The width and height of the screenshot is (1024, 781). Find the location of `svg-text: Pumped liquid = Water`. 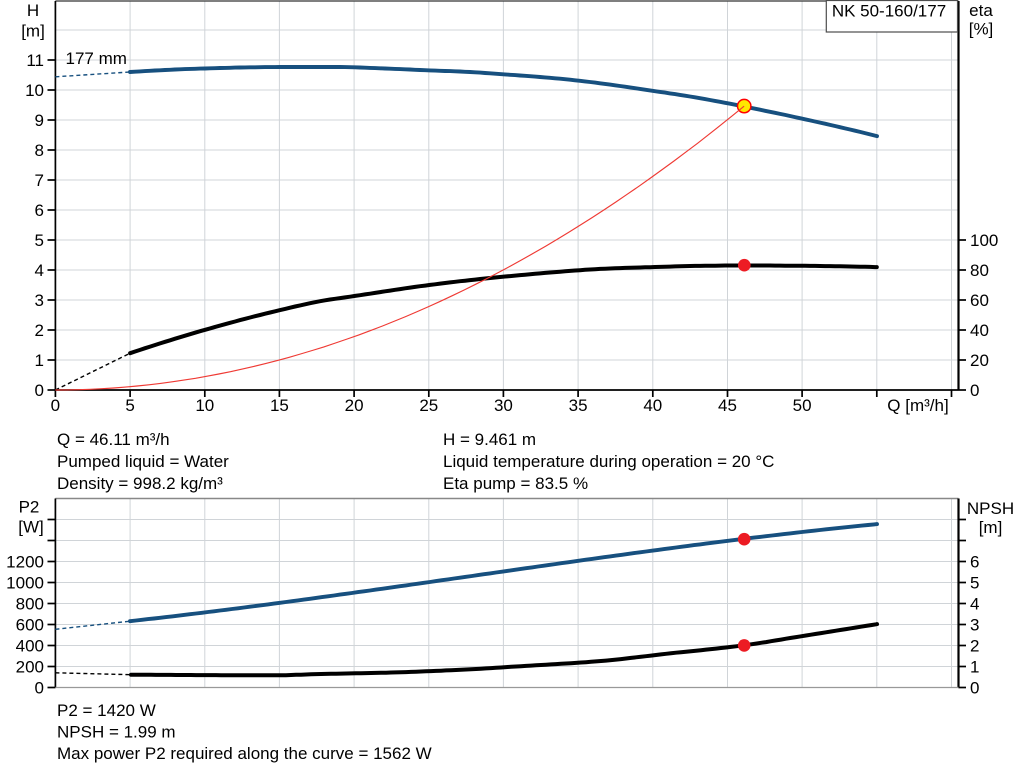

svg-text: Pumped liquid = Water is located at coordinates (143, 461).